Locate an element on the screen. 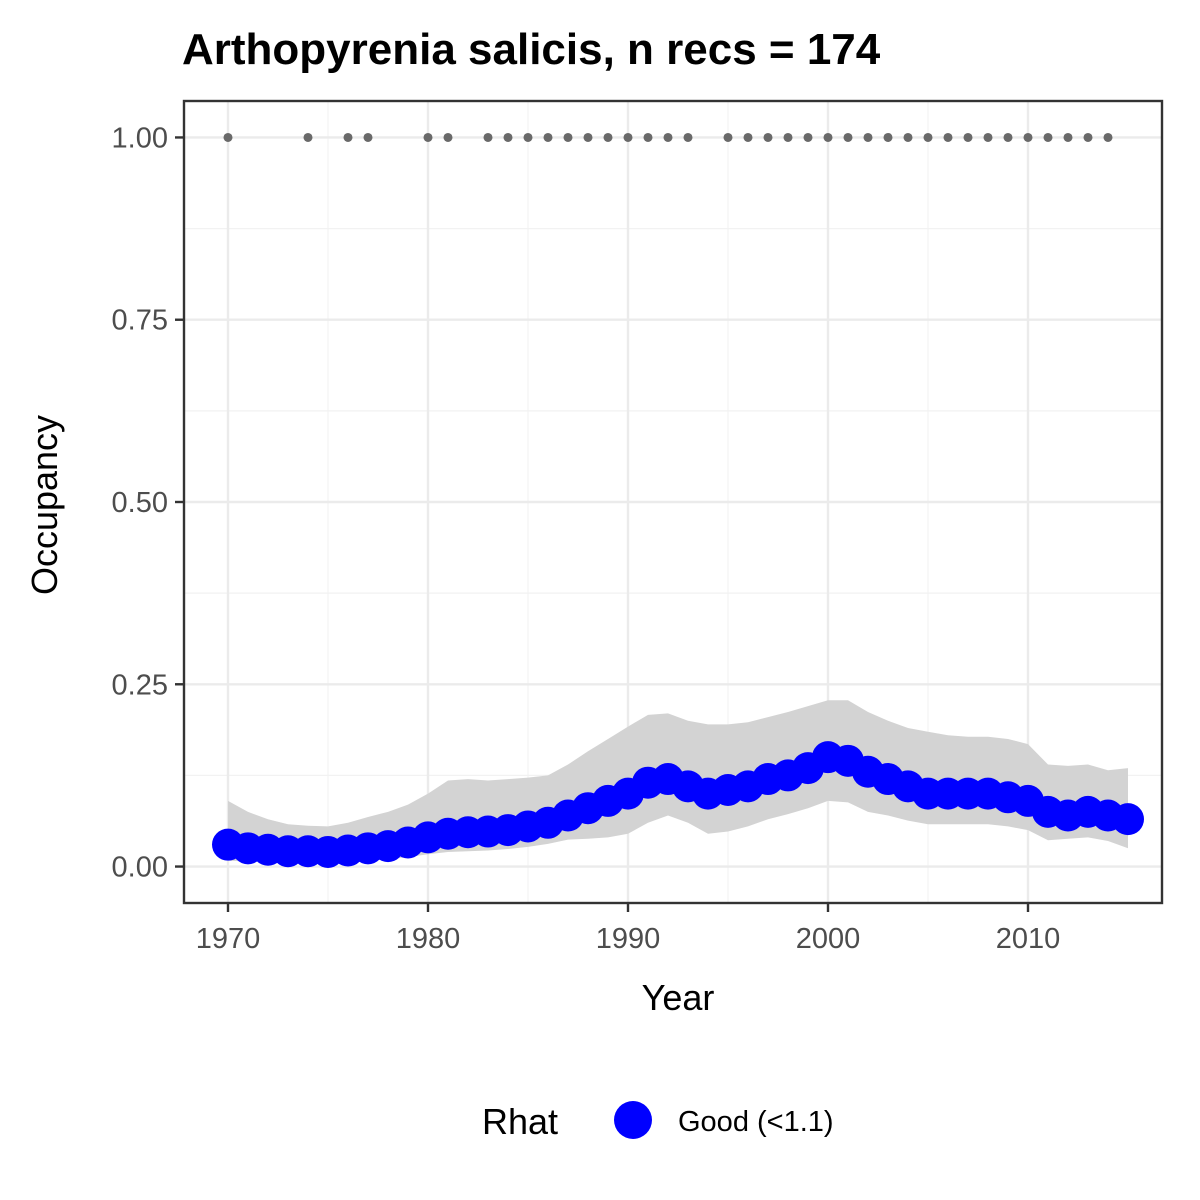 This screenshot has width=1200, height=1200. x-axis-title: Year is located at coordinates (678, 997).